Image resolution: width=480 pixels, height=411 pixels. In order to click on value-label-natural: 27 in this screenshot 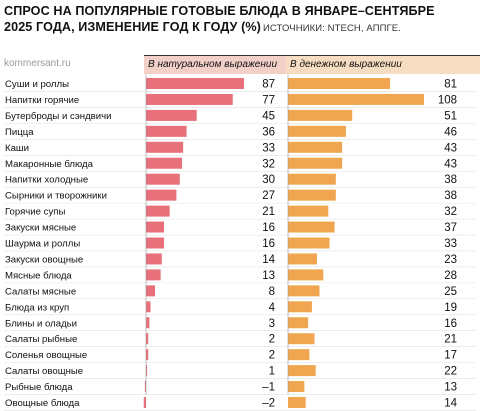, I will do `click(268, 196)`.